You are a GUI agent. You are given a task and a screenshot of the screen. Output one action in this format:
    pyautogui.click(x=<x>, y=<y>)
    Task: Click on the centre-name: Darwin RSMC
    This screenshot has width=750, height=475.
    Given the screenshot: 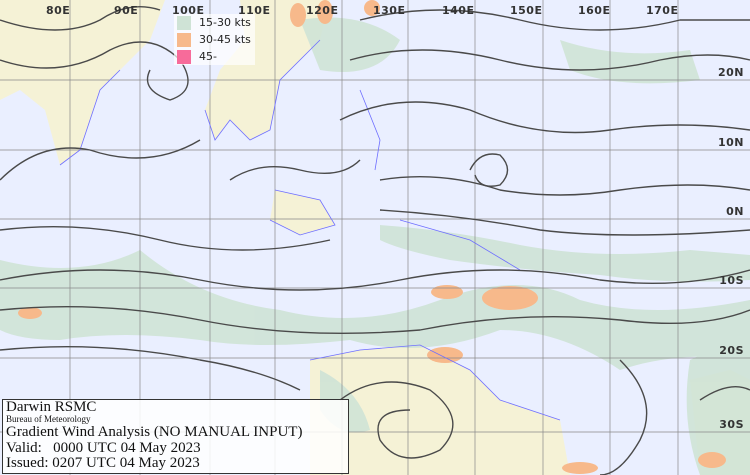 What is the action you would take?
    pyautogui.click(x=51, y=406)
    